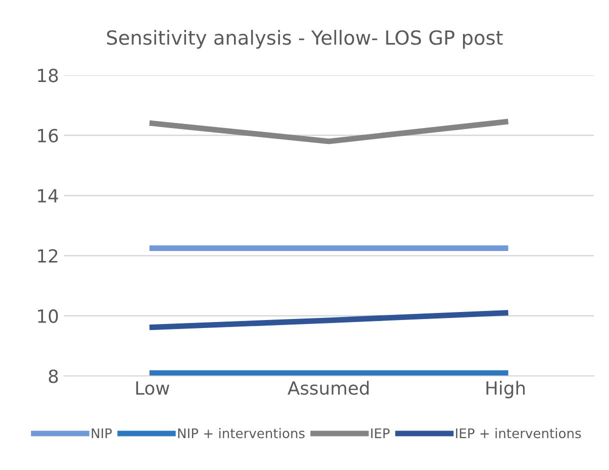  I want to click on y-tick-label: 8, so click(53, 376).